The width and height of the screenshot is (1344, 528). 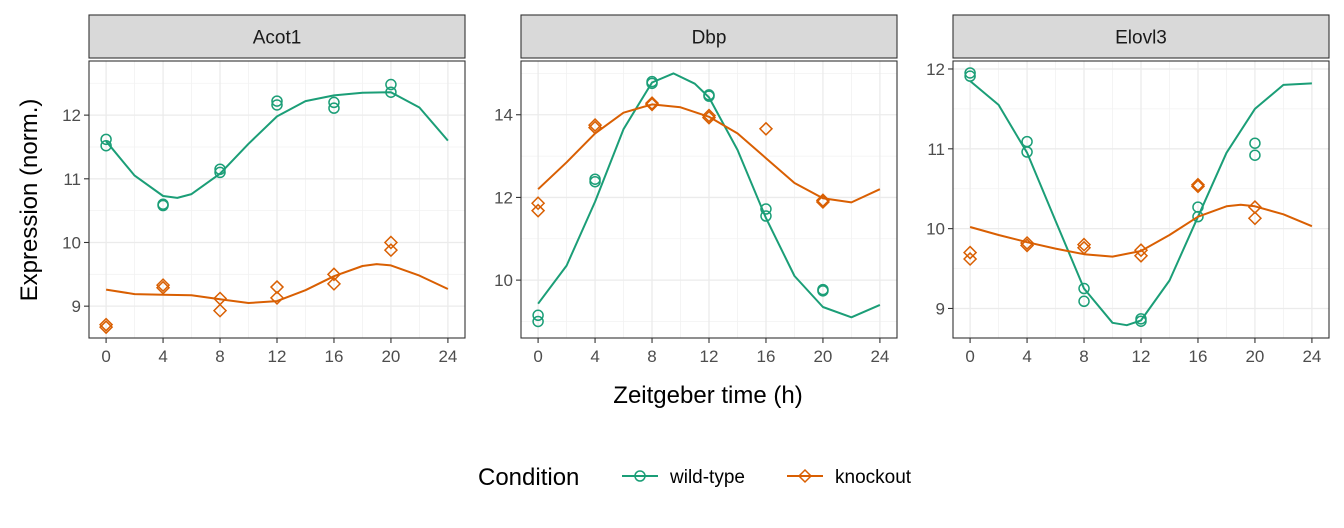 I want to click on x-axis-title: Zeitgeber time (h), so click(x=707, y=395).